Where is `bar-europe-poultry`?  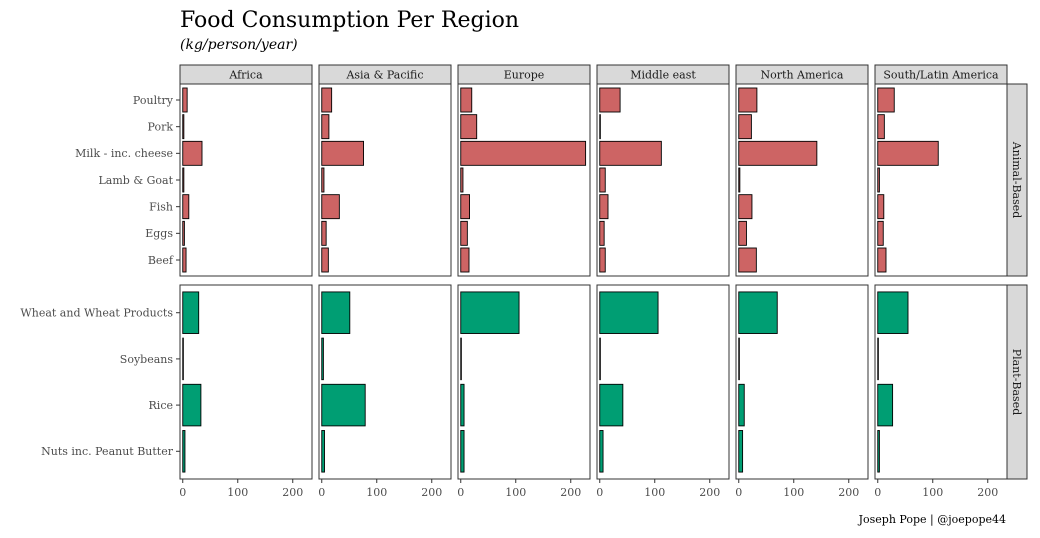 bar-europe-poultry is located at coordinates (466, 100).